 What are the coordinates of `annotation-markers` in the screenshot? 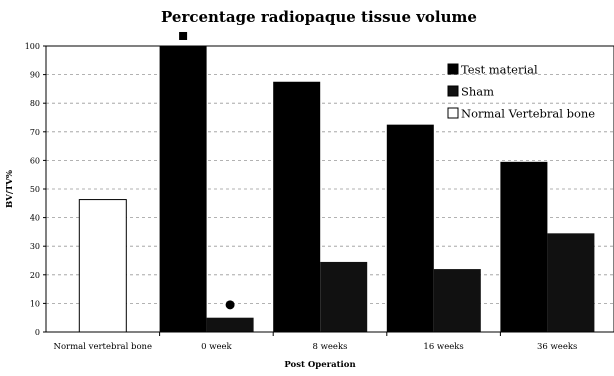 It's located at (207, 170).